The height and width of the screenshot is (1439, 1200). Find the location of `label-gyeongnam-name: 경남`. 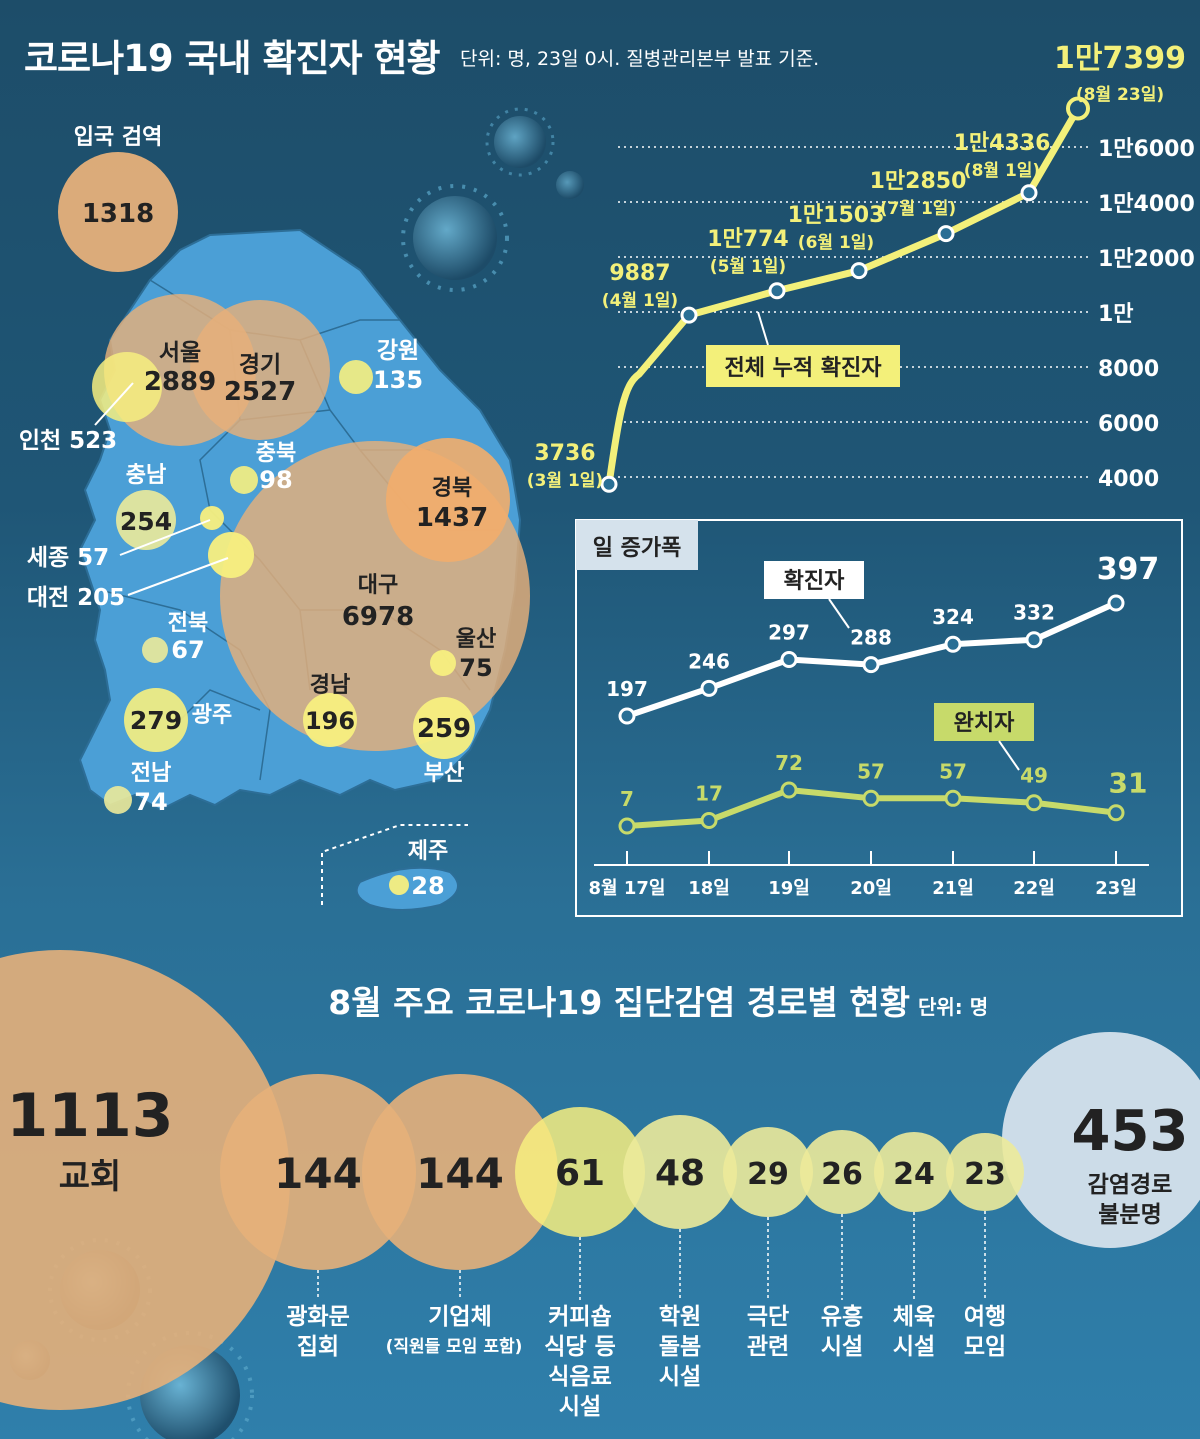

label-gyeongnam-name: 경남 is located at coordinates (330, 685).